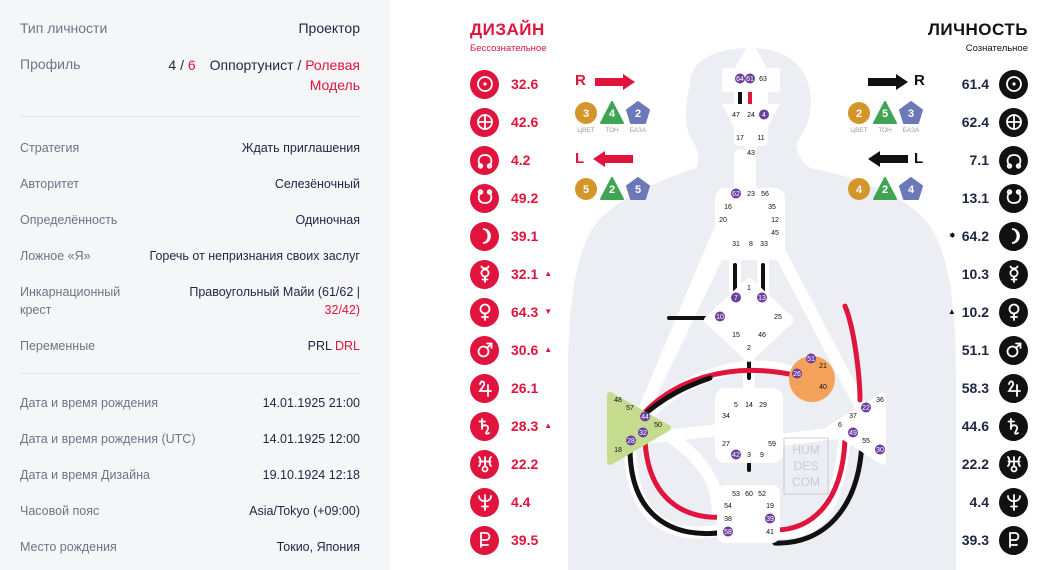 Image resolution: width=1064 pixels, height=570 pixels. What do you see at coordinates (525, 464) in the screenshot?
I see `design-planet-value: 22.2` at bounding box center [525, 464].